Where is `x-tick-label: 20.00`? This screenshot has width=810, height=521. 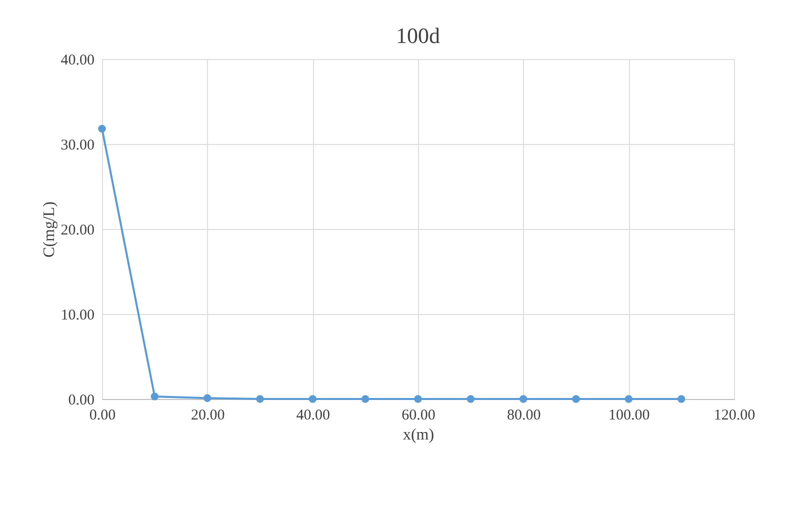 x-tick-label: 20.00 is located at coordinates (207, 416).